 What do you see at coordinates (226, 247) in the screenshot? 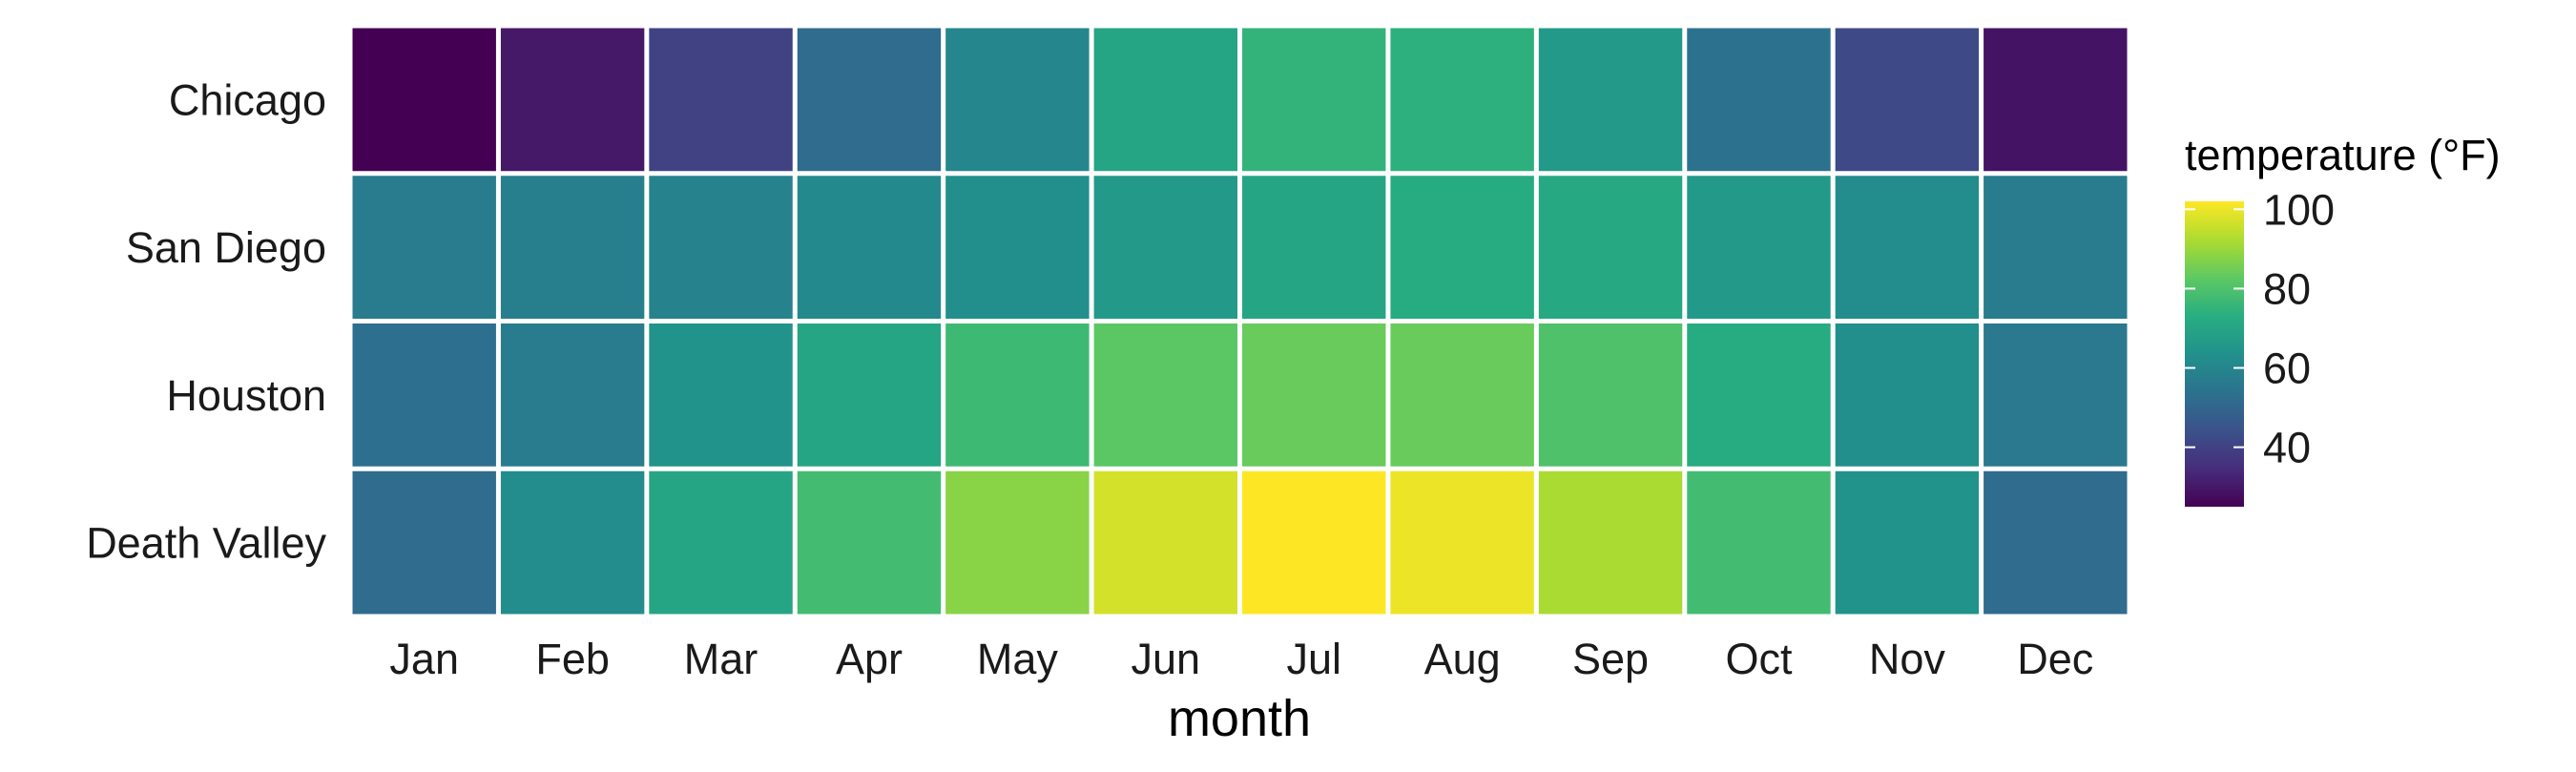
I see `y-tick-label: San Diego` at bounding box center [226, 247].